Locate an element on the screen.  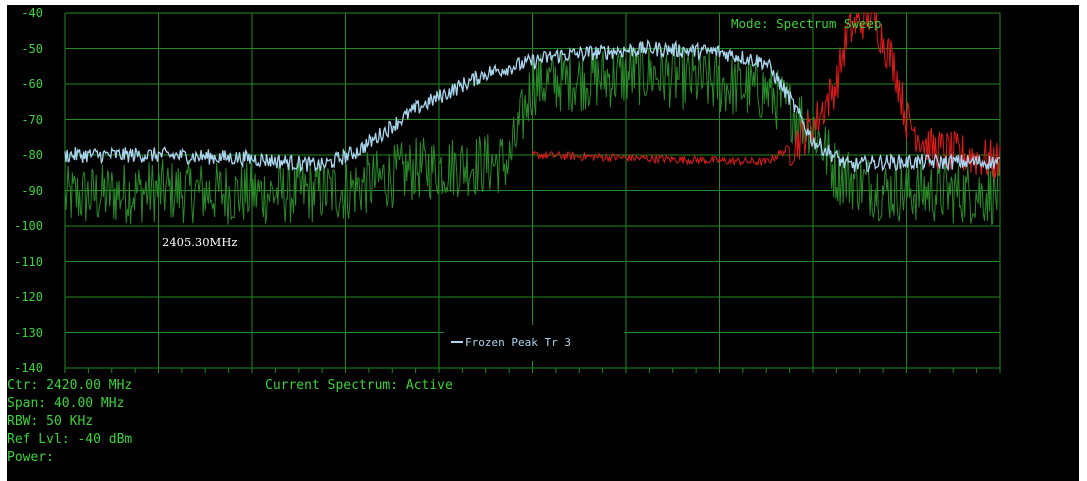
y-tick-label: -40 is located at coordinates (32, 13).